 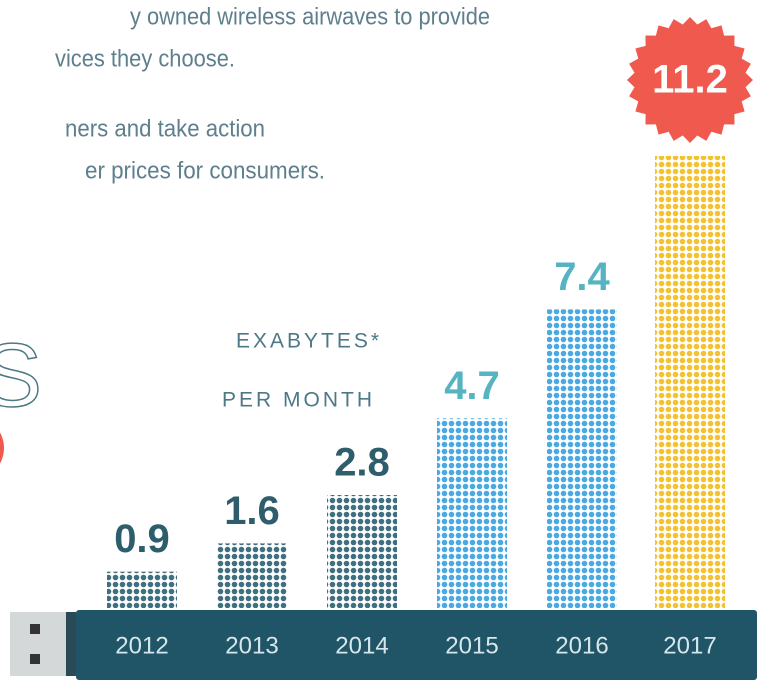 I want to click on decor-circle, so click(x=2, y=448).